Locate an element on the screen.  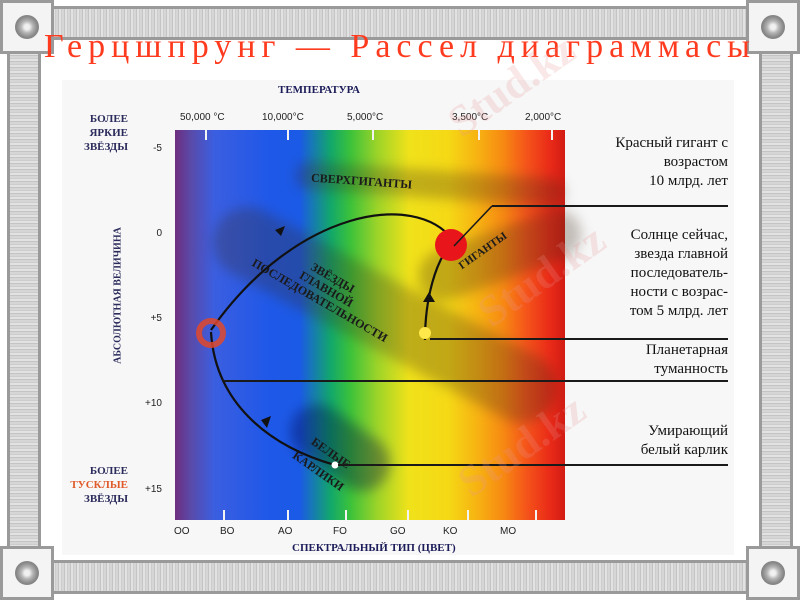
white-dwarf-icon is located at coordinates (335, 465).